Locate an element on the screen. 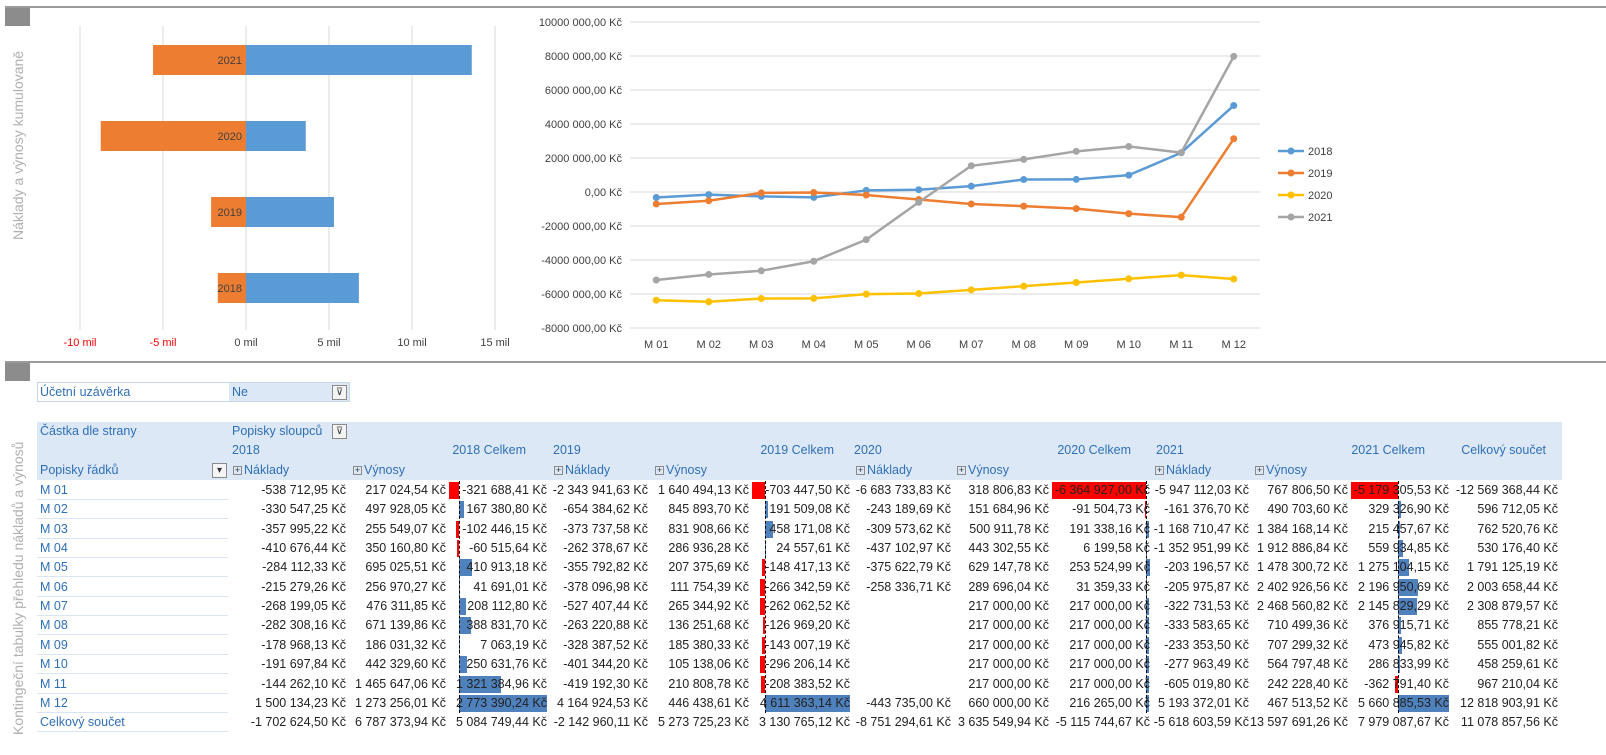 This screenshot has width=1606, height=755. value-cell: 442 329,60 Kč is located at coordinates (405, 664).